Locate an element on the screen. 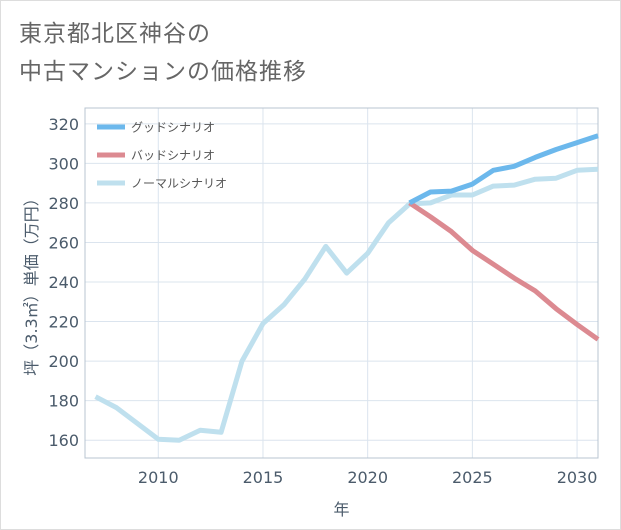  y-axis-ticks: 160 180 200 220 240 260 280 300 320 is located at coordinates (63, 282).